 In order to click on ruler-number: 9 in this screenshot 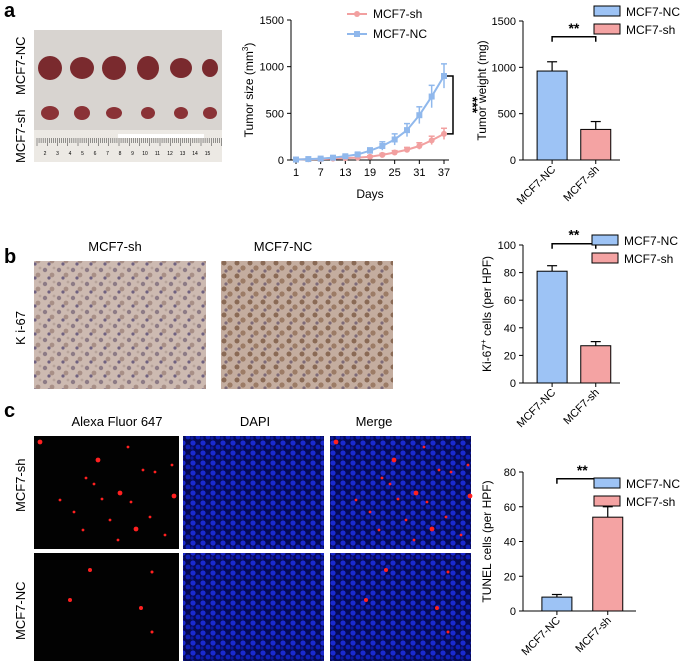, I will do `click(132, 154)`.